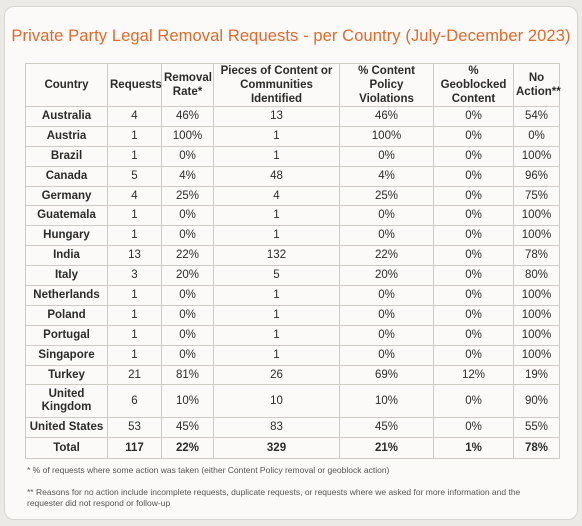  I want to click on cell-no-action: 55%, so click(536, 428).